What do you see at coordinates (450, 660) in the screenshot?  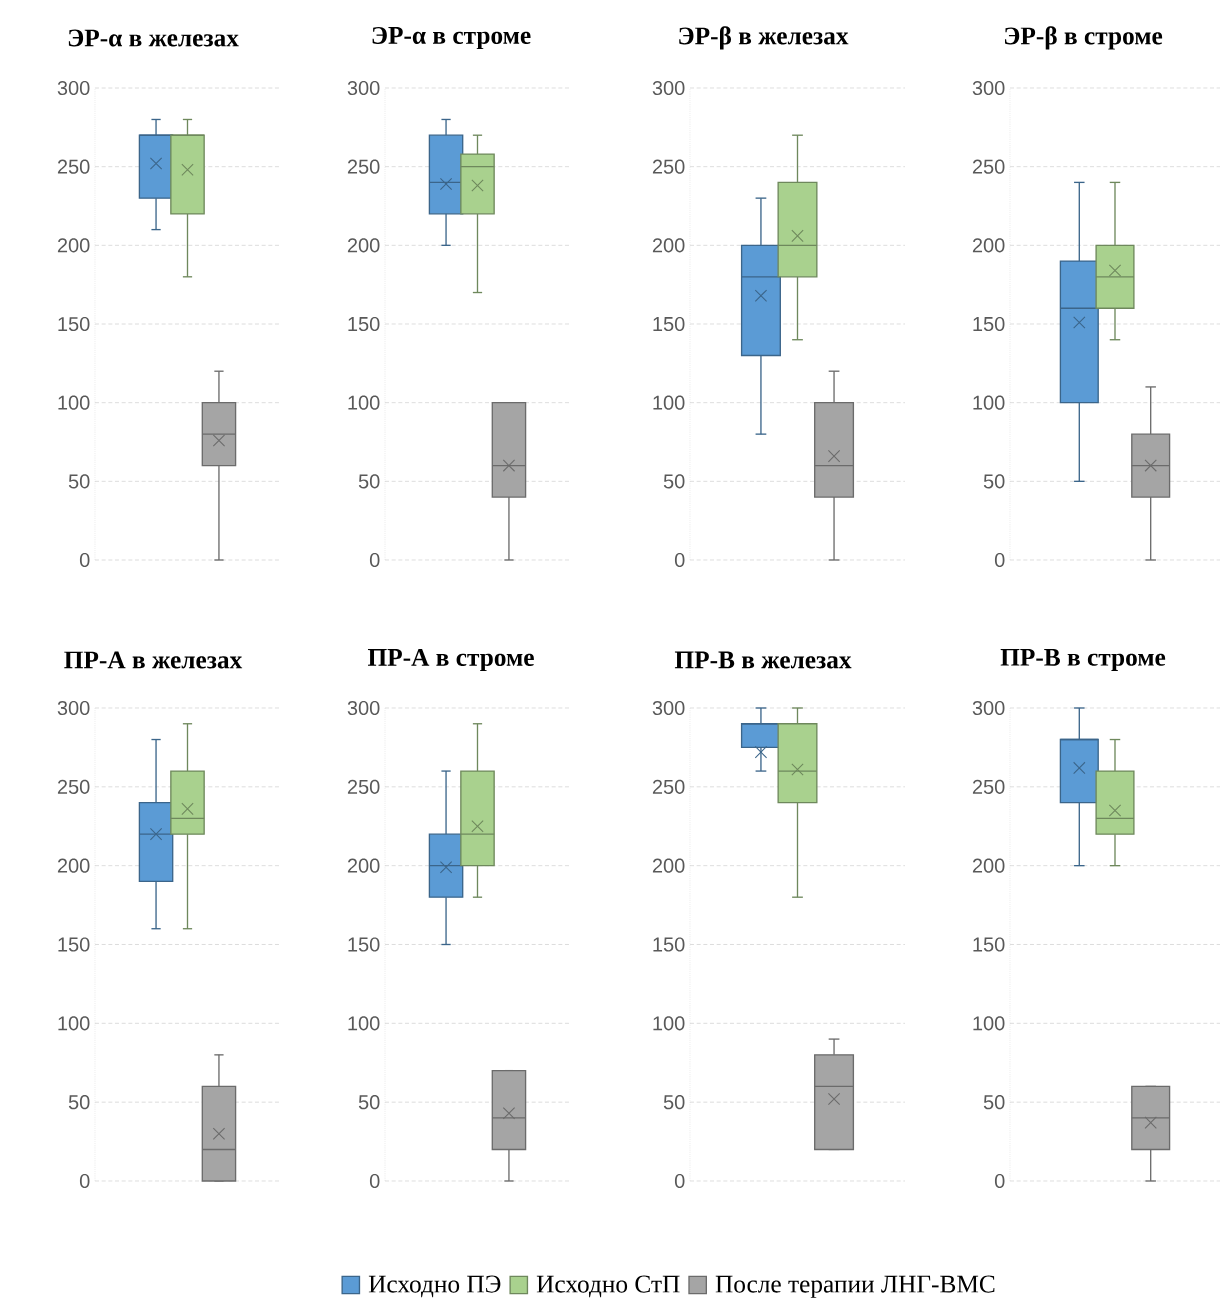 I see `chart-title: ПР-А в строме` at bounding box center [450, 660].